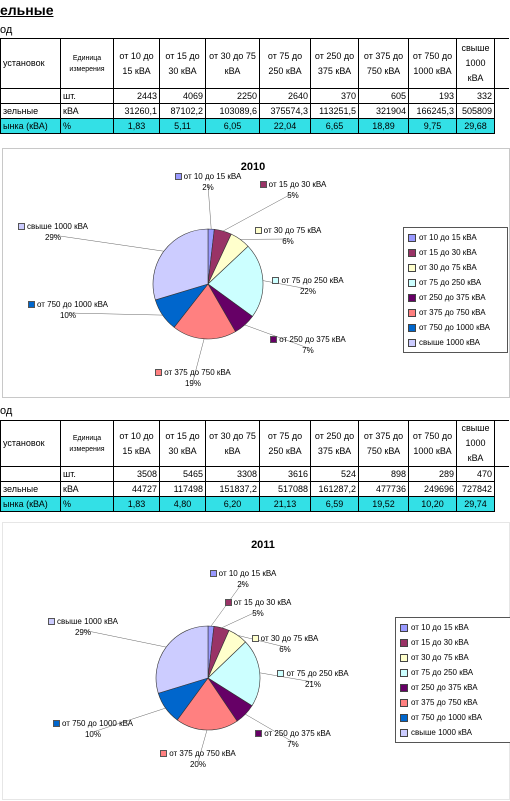  I want to click on slice-label: от 375 до 750 кВА 20%, so click(198, 759).